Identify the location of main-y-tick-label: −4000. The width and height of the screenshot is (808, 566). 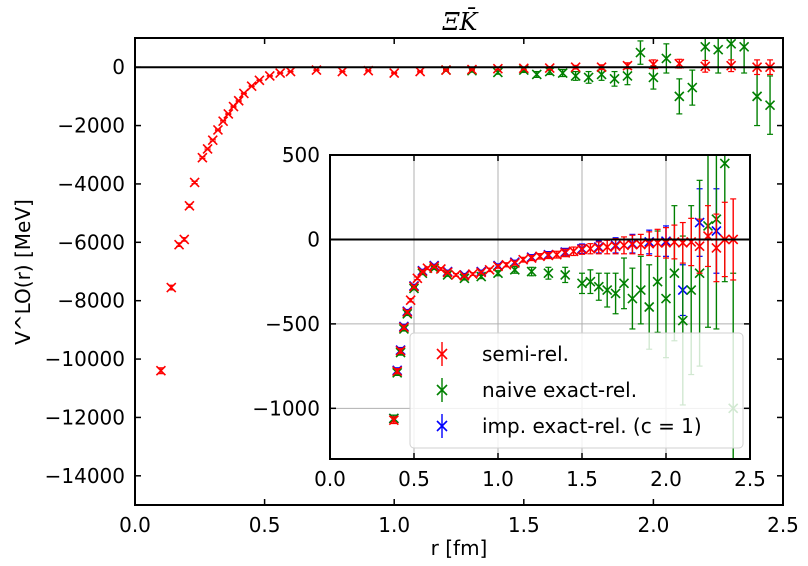
(91, 184).